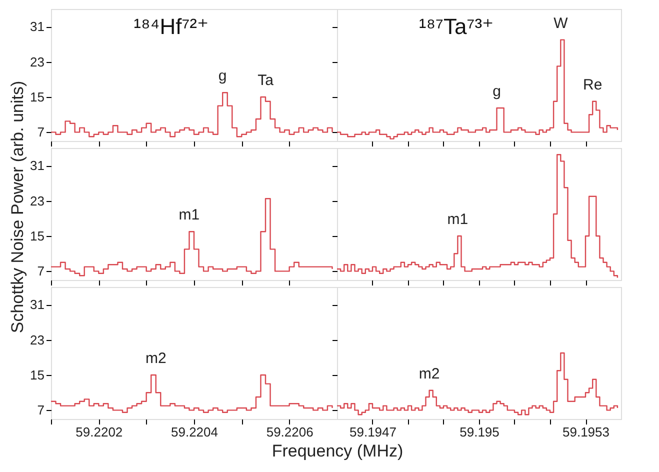  Describe the element at coordinates (17, 207) in the screenshot. I see `y-axis-title: Schottky Noise Power (arb. units)` at that location.